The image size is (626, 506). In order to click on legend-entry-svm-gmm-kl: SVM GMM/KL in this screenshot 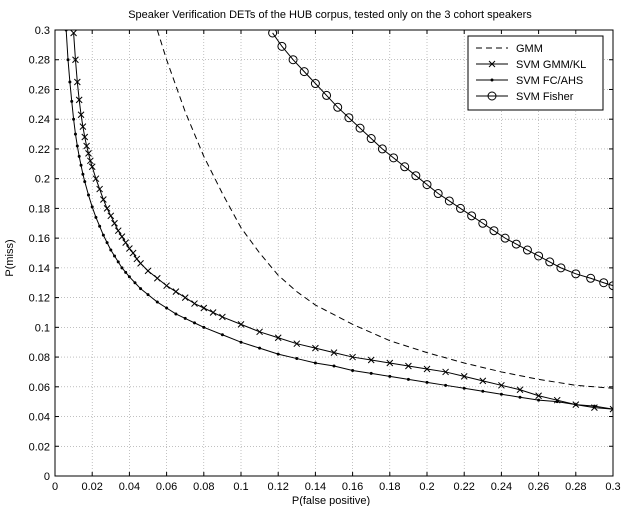, I will do `click(531, 65)`.